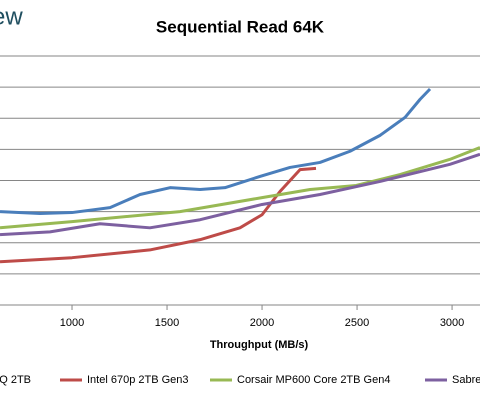 The width and height of the screenshot is (480, 401). What do you see at coordinates (15, 380) in the screenshot?
I see `legend-label: 34Q 2TB` at bounding box center [15, 380].